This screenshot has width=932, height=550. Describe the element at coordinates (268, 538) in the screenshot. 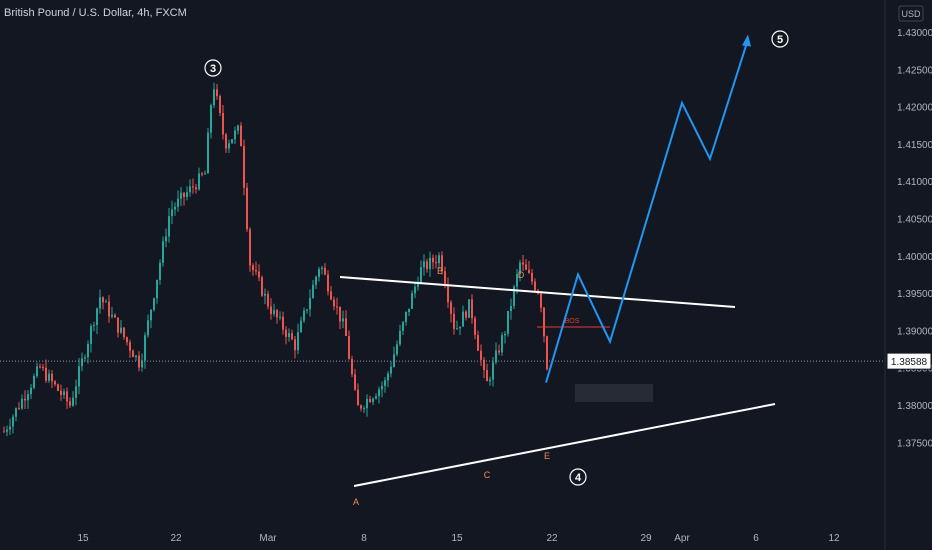

I see `time-tick-label: Mar` at that location.